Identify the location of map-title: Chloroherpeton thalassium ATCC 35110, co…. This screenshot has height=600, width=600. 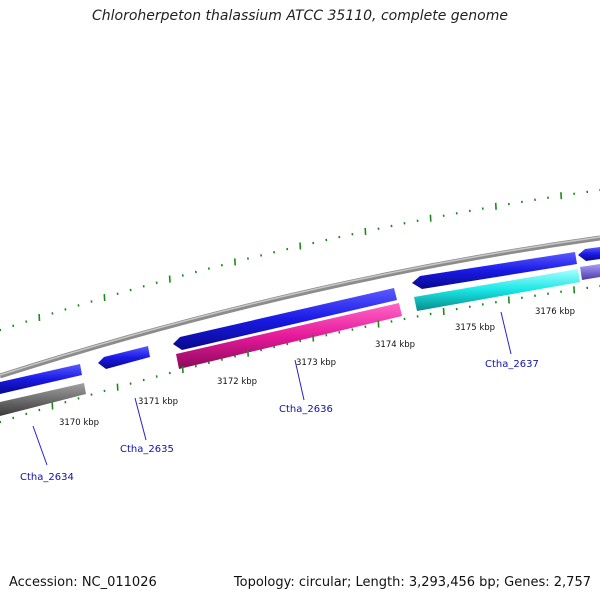
(300, 16).